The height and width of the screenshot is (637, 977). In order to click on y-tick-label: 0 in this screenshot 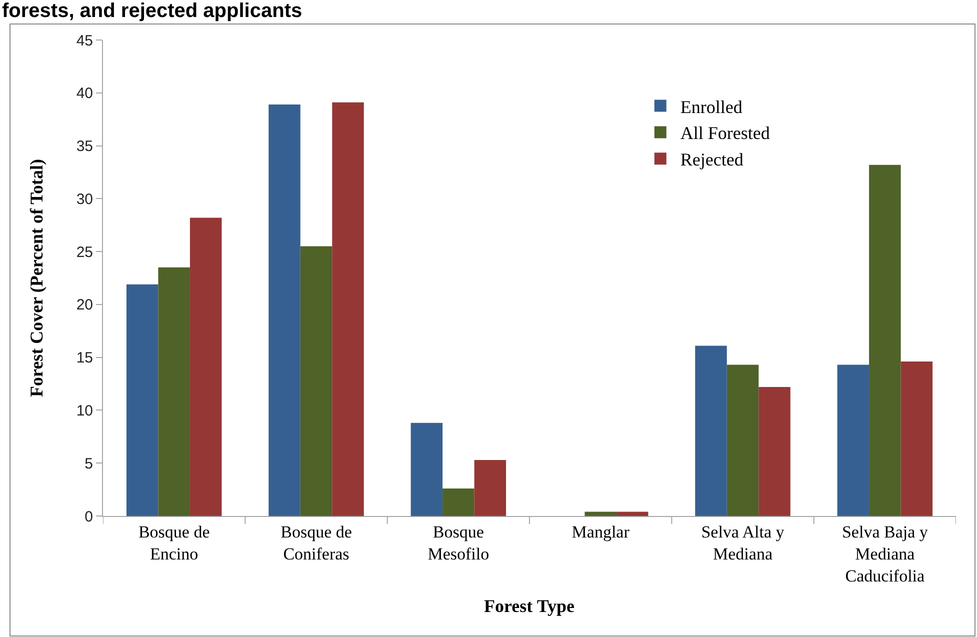, I will do `click(88, 517)`.